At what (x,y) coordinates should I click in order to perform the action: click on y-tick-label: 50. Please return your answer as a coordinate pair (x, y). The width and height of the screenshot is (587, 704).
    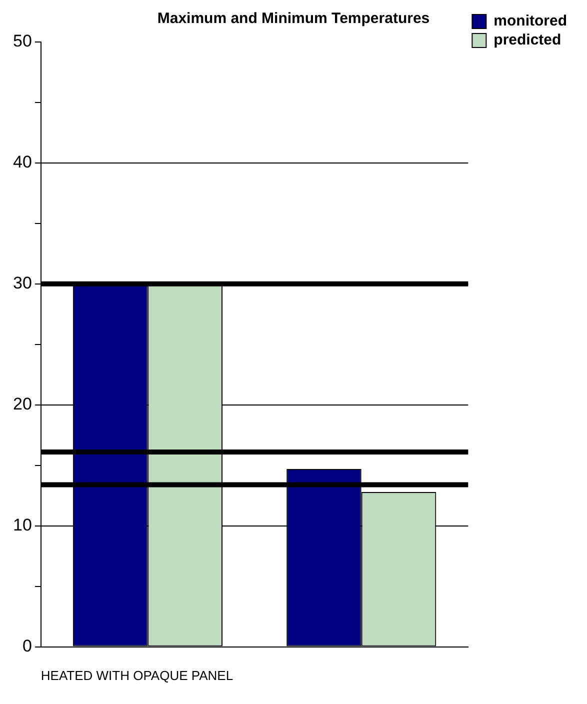
    Looking at the image, I should click on (22, 41).